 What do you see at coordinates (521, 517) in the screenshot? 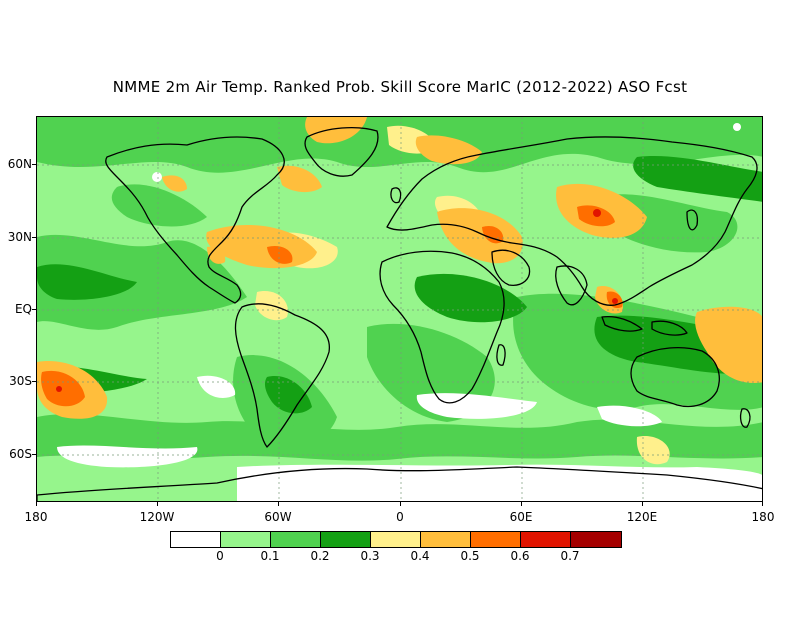
I see `lon-label-60e: 60E` at bounding box center [521, 517].